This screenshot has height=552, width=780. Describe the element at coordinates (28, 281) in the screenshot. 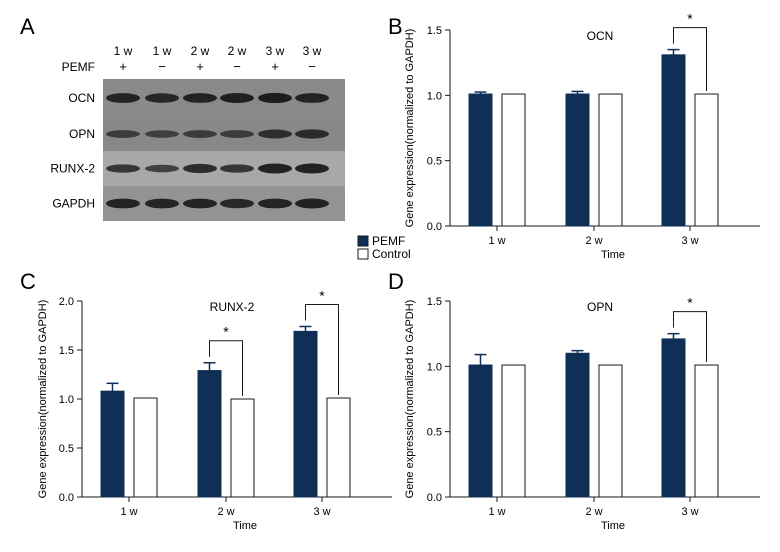

I see `panel-letter-c: C` at that location.